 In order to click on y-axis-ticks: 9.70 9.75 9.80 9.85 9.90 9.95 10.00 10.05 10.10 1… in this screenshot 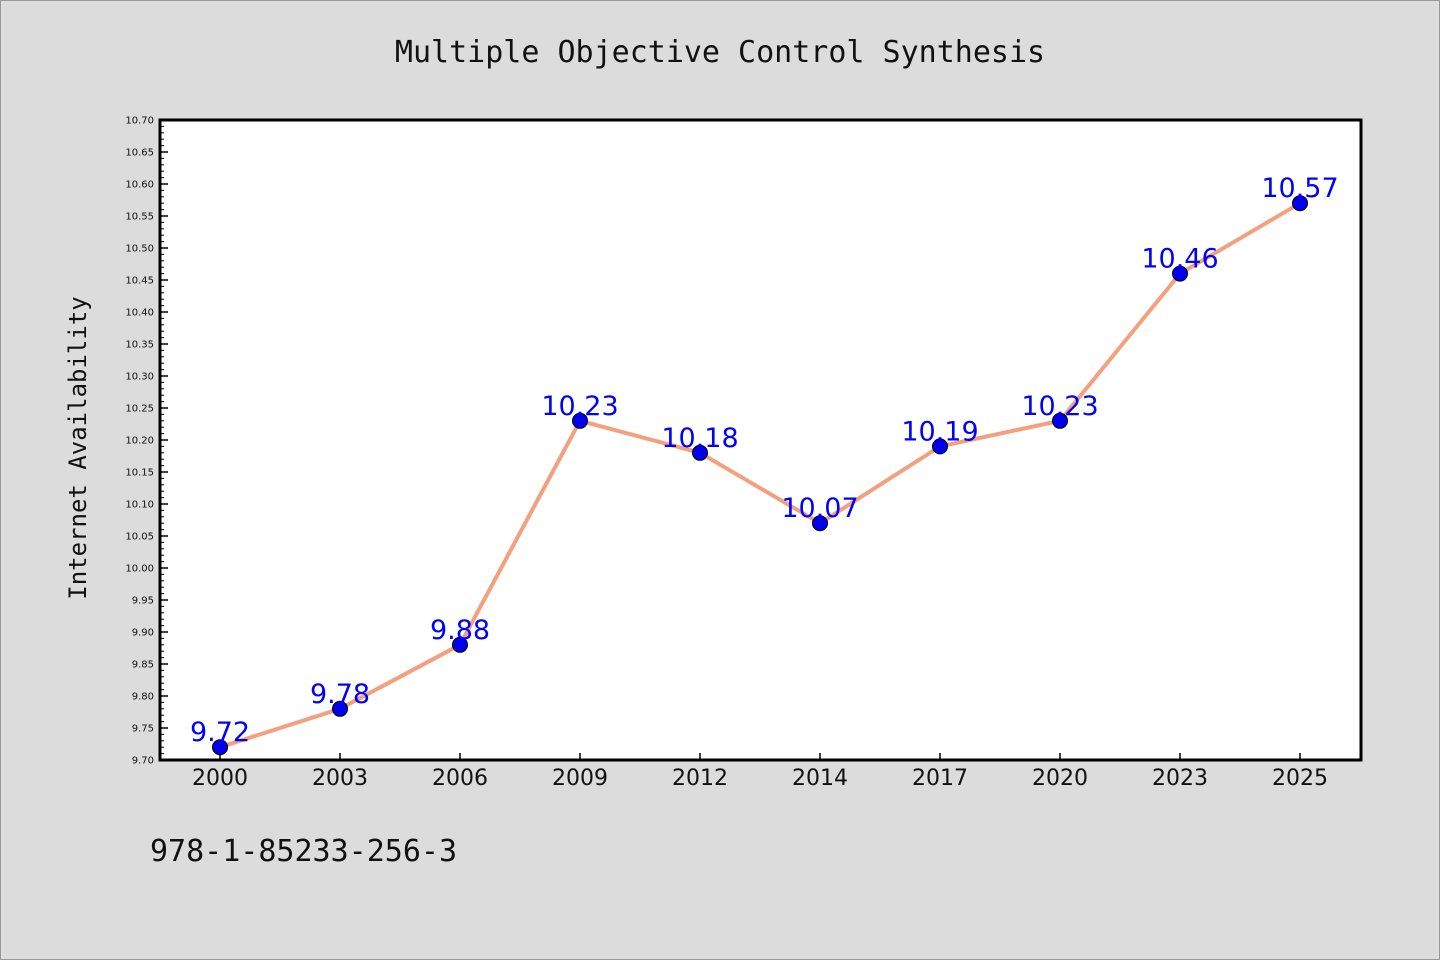, I will do `click(146, 441)`.